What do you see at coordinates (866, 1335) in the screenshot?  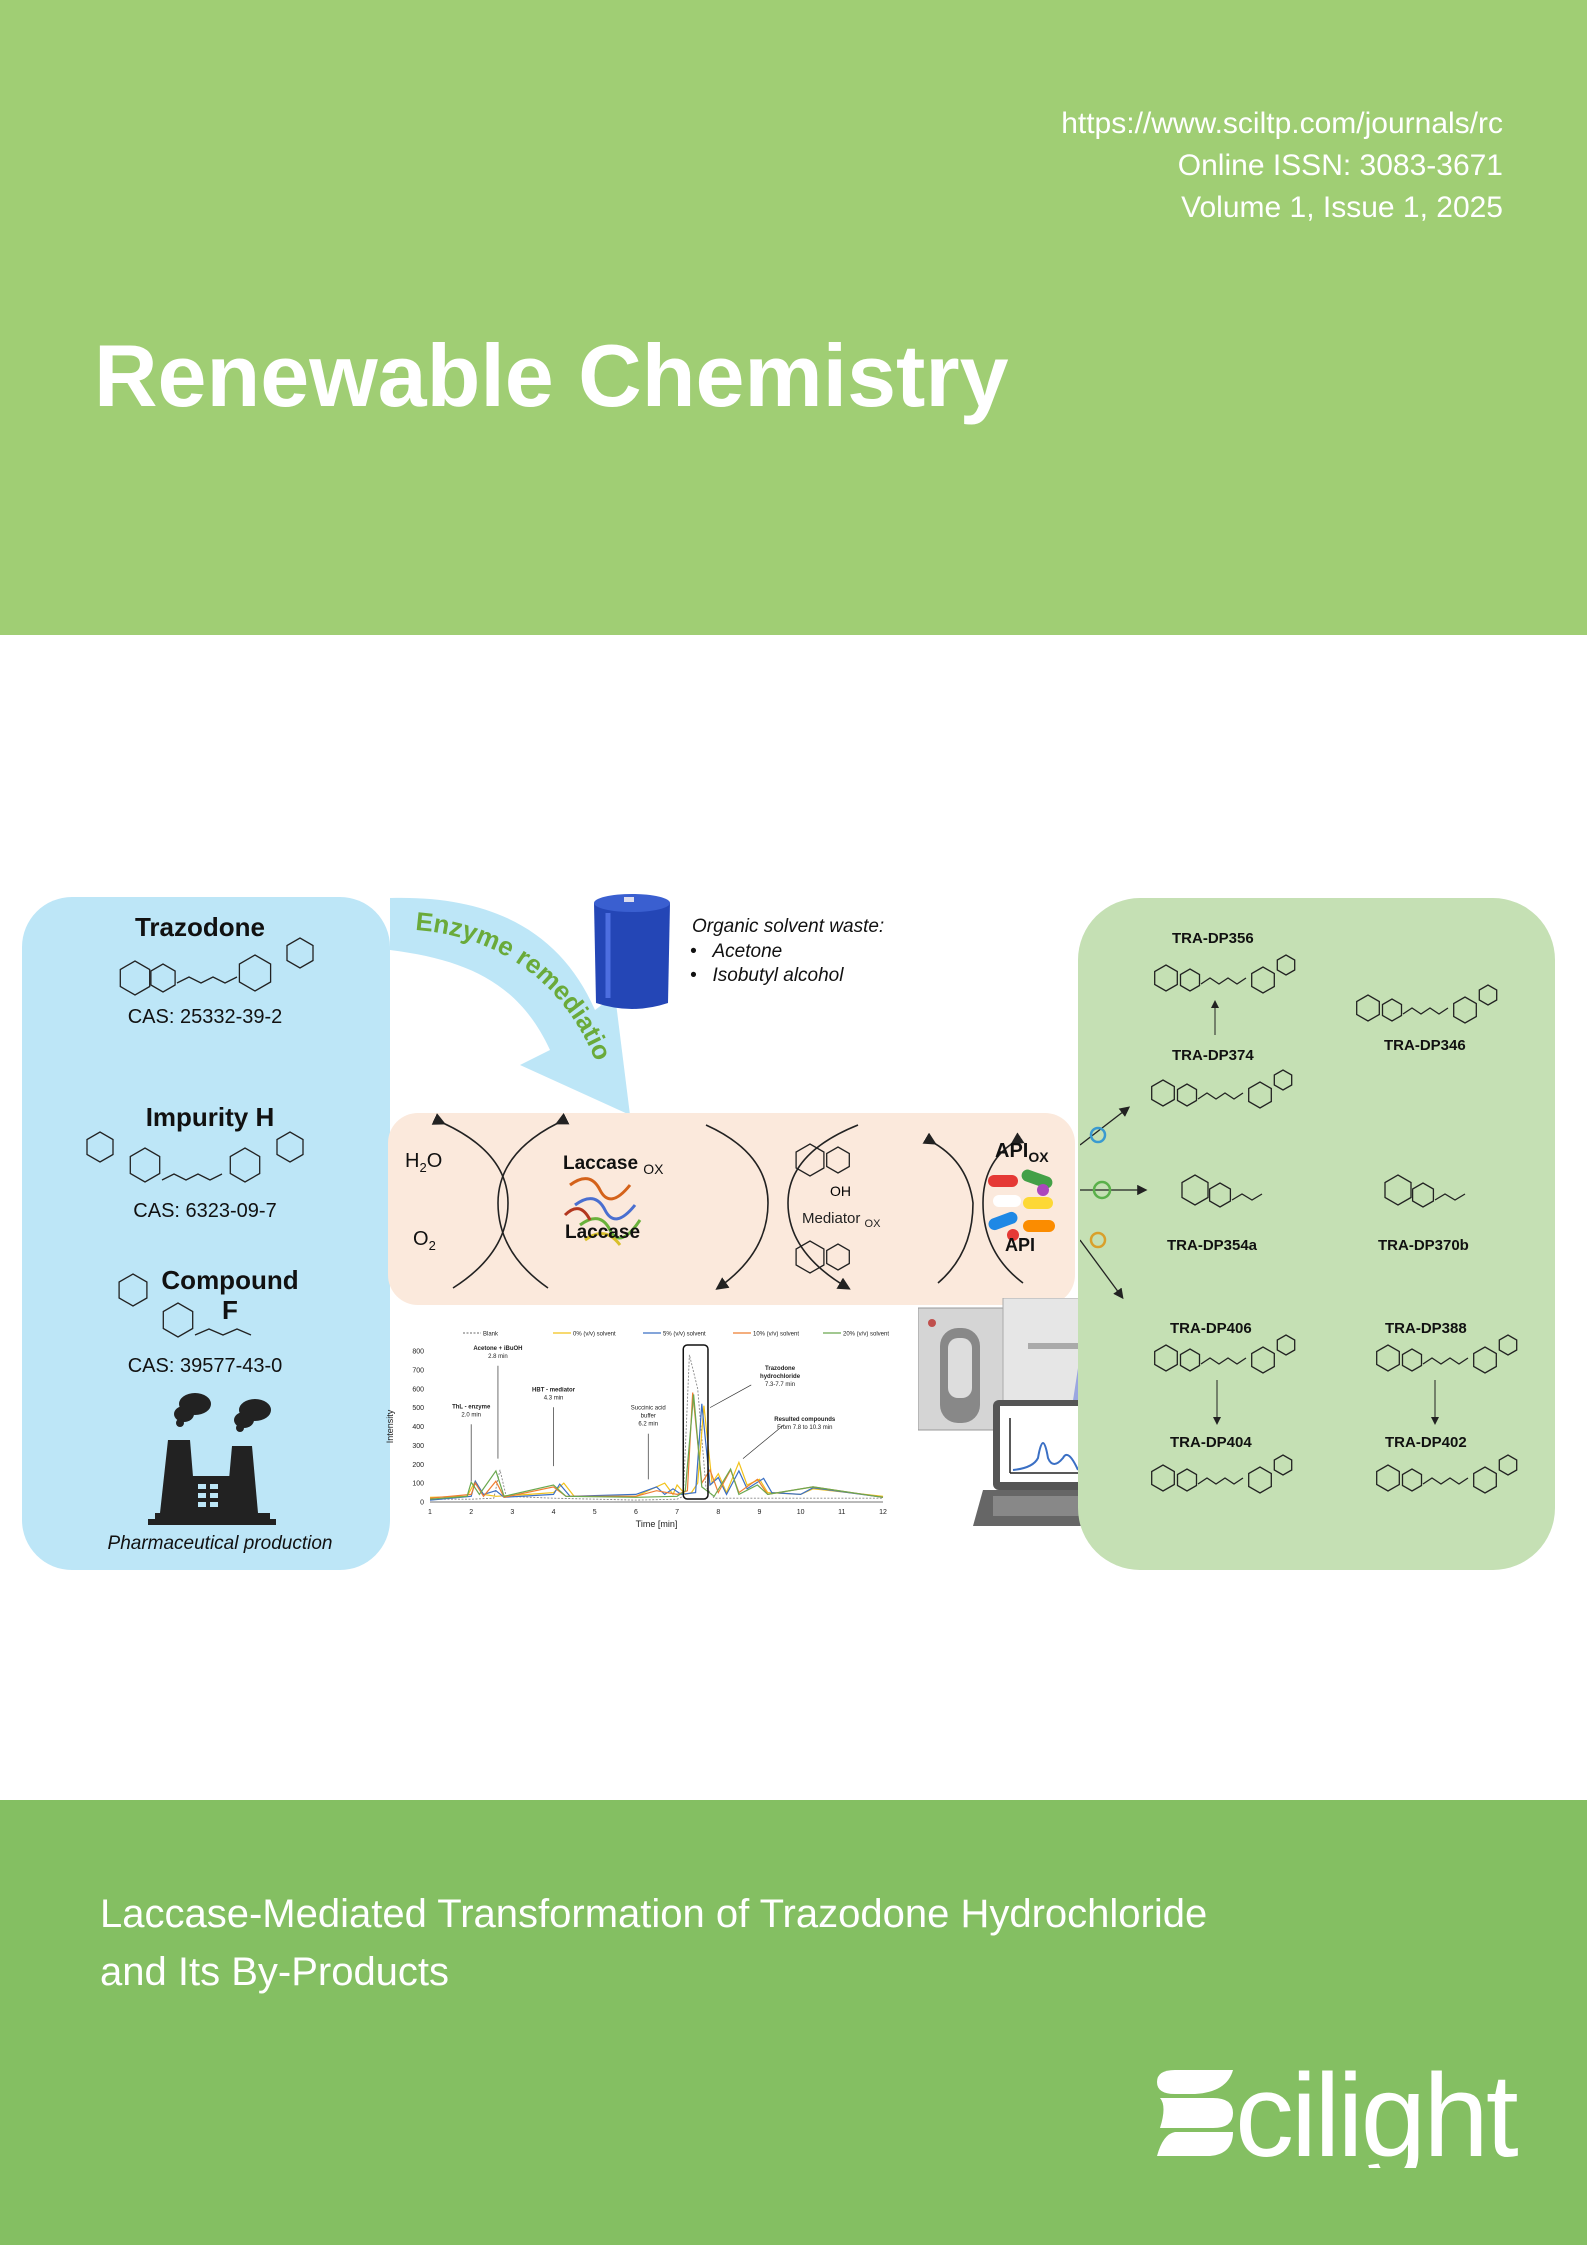 I see `legend-label: 20% (v/v) solvent` at bounding box center [866, 1335].